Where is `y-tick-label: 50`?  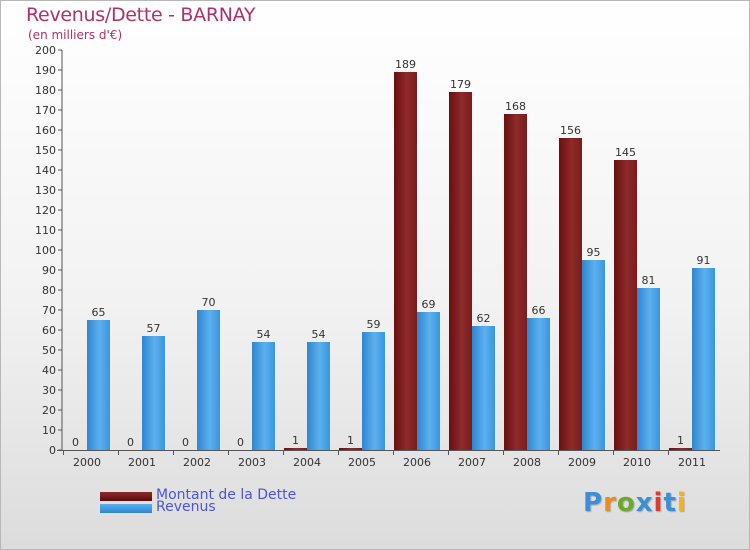 y-tick-label: 50 is located at coordinates (49, 350).